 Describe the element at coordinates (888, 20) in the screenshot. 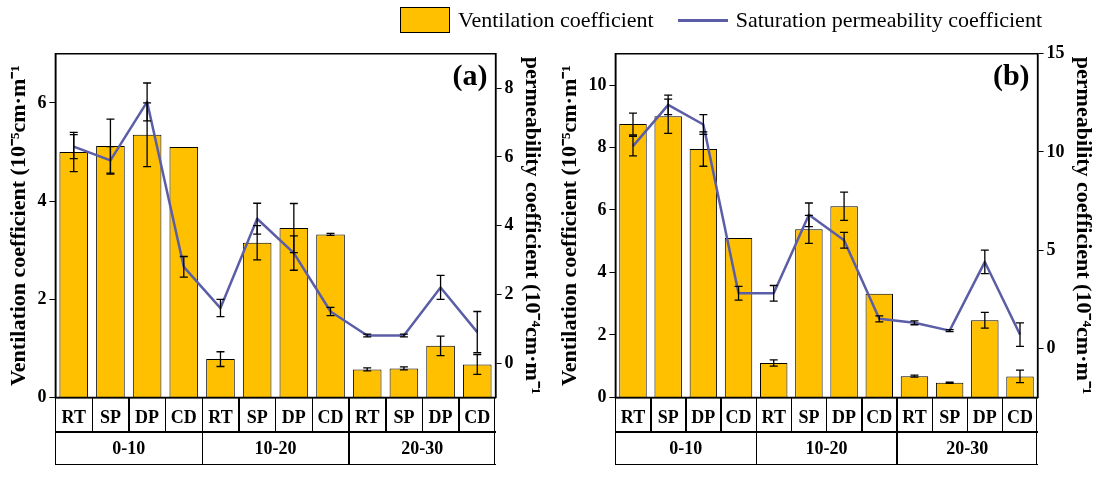

I see `legend-label: Saturation permeability coefficient` at that location.